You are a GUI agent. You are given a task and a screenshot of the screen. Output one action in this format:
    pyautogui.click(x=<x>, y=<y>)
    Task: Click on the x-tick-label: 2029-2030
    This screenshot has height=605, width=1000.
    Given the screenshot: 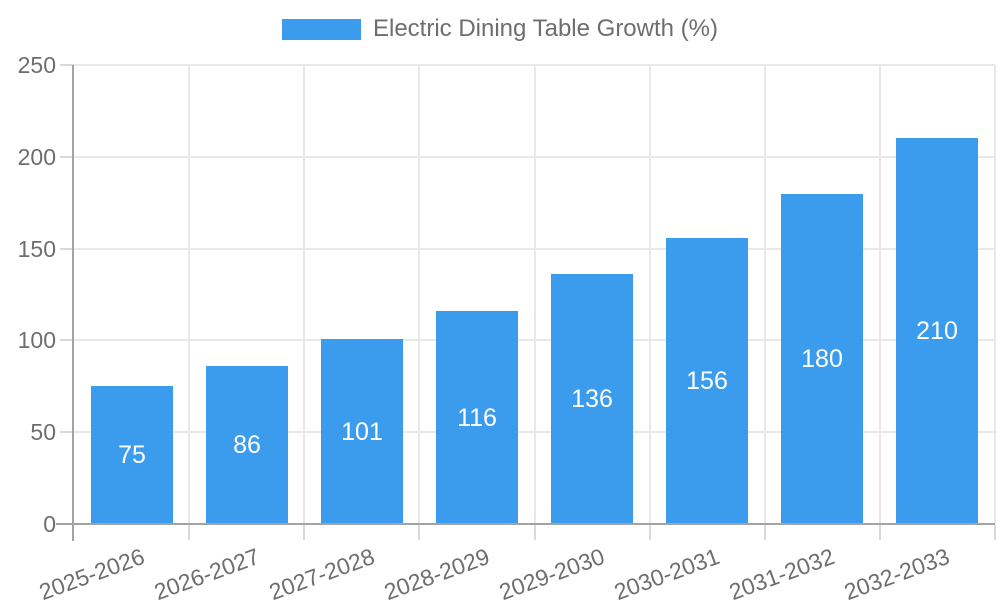 What is the action you would take?
    pyautogui.click(x=551, y=574)
    